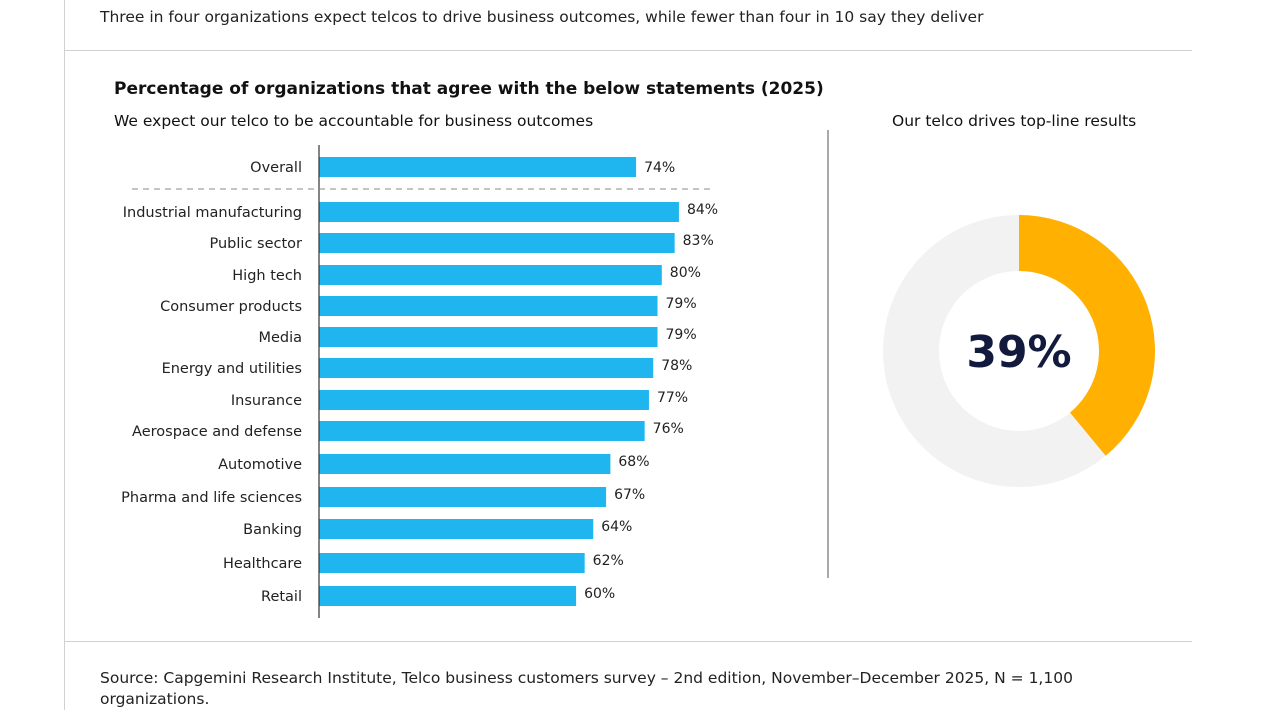  I want to click on value-label: 62%, so click(608, 561).